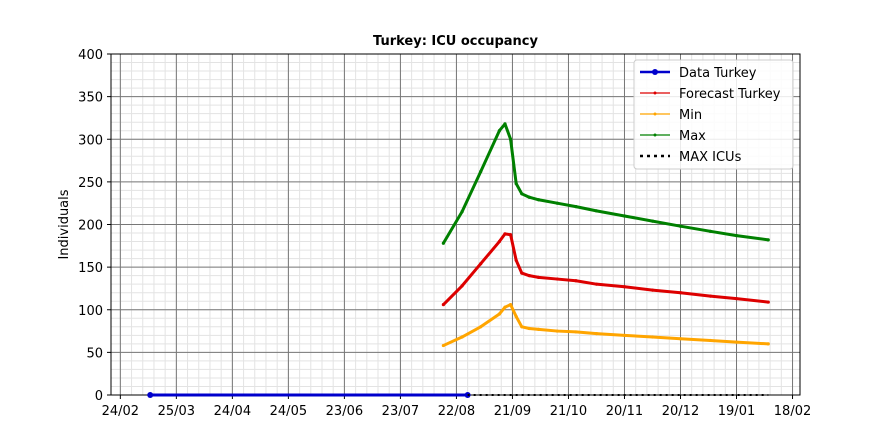  Describe the element at coordinates (736, 411) in the screenshot. I see `x-tick-label: 19/01` at that location.